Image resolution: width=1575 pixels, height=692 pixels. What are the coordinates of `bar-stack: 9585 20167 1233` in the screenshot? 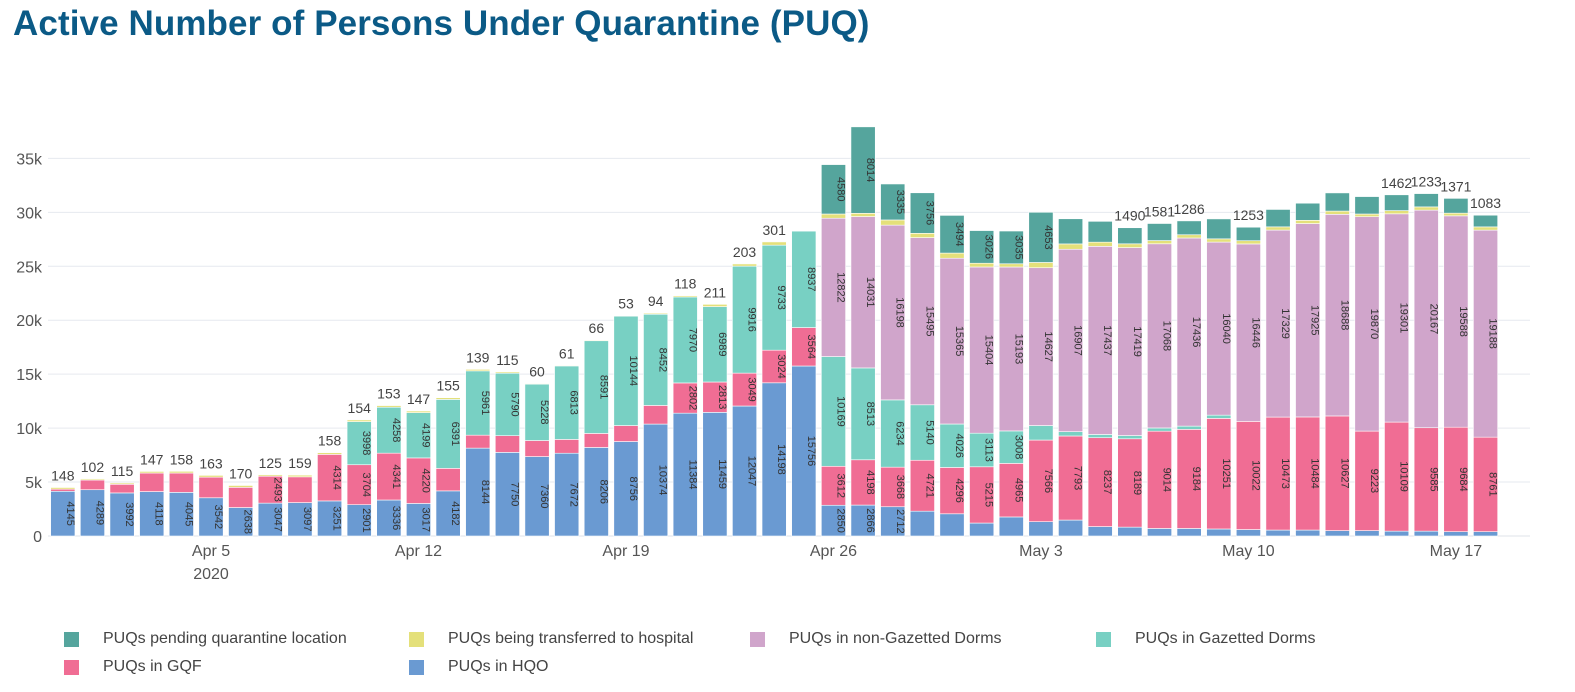 It's located at (1426, 355).